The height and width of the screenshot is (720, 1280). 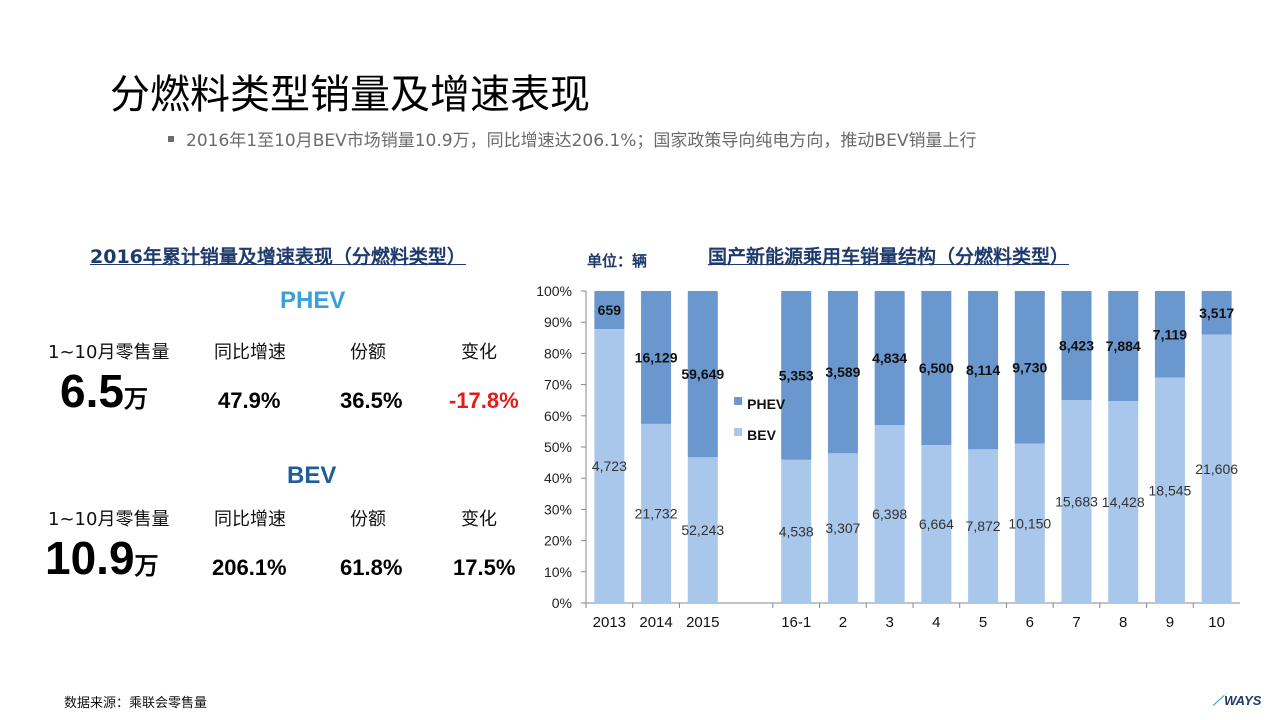 I want to click on bev-sales-unit: 万, so click(x=146, y=566).